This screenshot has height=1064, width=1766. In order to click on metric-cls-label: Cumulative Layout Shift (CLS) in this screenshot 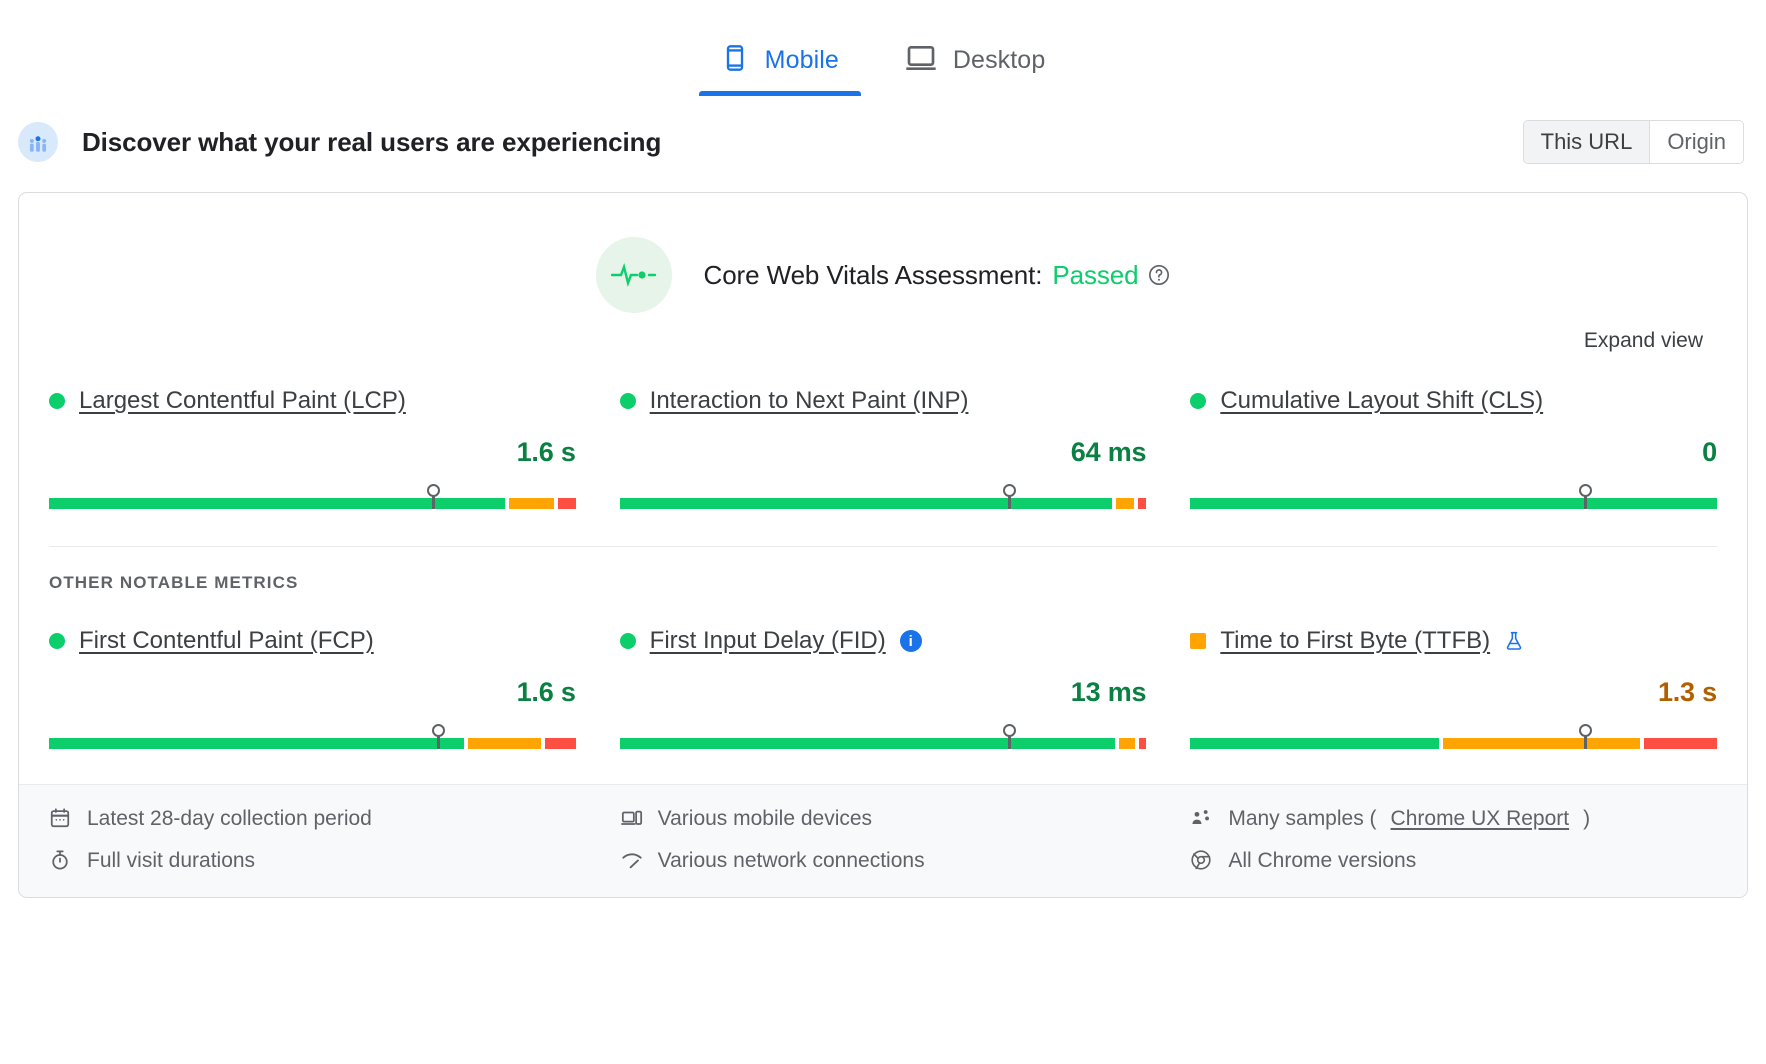, I will do `click(1382, 400)`.